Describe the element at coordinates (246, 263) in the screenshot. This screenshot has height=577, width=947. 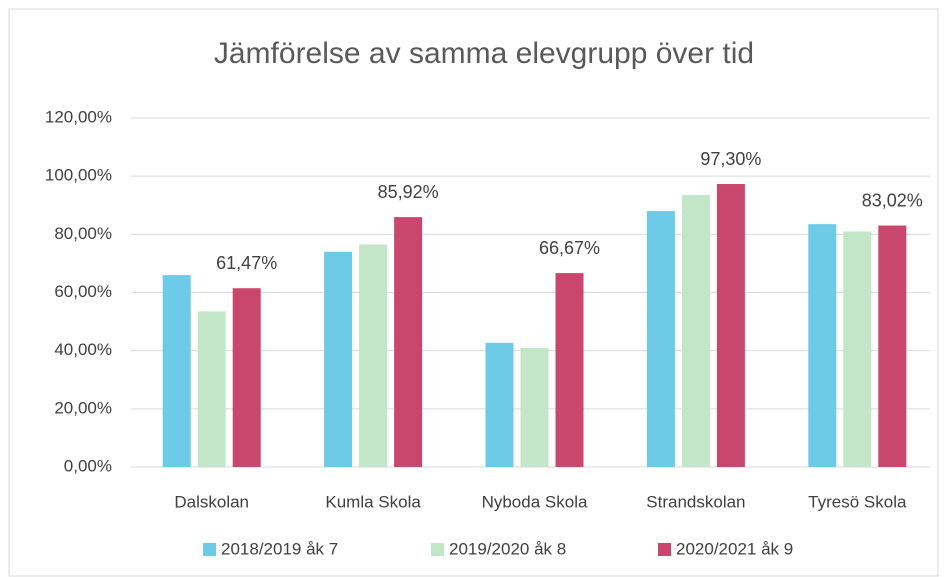
I see `data-label: 61,47%` at that location.